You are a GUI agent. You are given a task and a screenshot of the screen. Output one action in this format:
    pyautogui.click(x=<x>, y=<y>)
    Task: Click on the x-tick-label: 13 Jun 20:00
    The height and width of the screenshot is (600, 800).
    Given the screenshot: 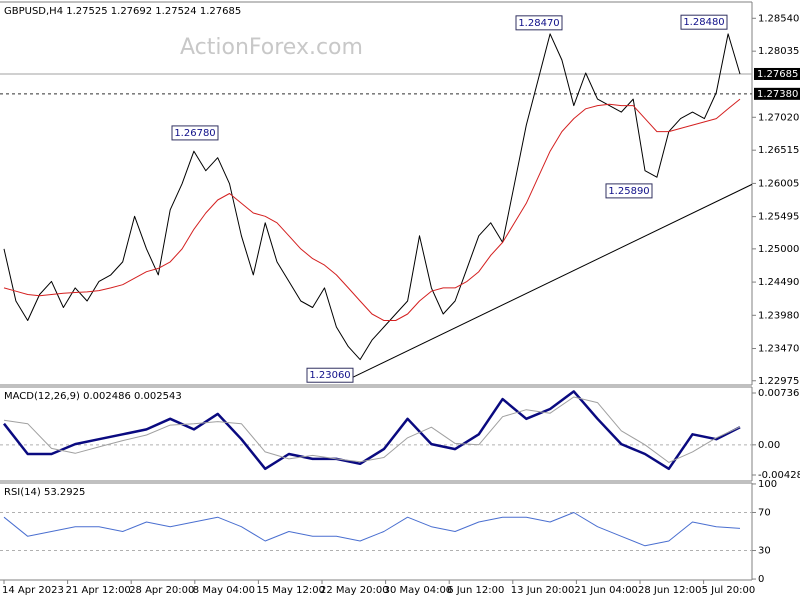 What is the action you would take?
    pyautogui.click(x=543, y=590)
    